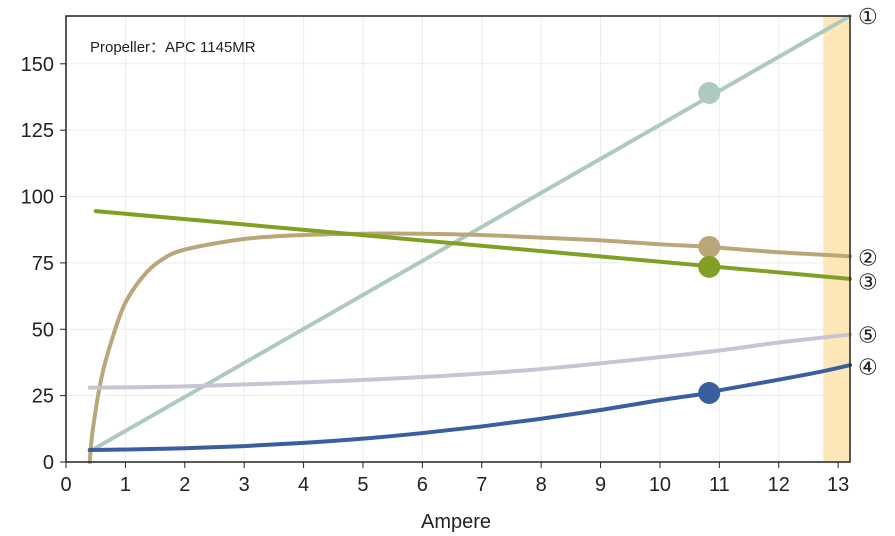 The image size is (895, 536). I want to click on x-tick-label: 8, so click(541, 485).